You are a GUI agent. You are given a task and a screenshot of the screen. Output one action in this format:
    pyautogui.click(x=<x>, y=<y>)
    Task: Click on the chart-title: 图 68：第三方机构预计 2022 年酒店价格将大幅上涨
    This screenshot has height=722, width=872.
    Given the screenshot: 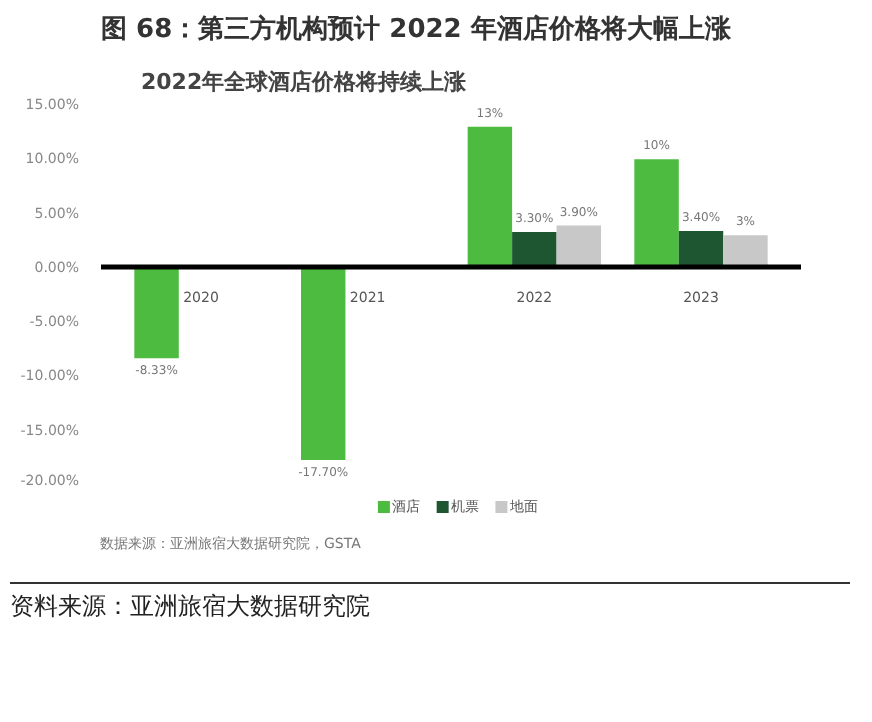 What is the action you would take?
    pyautogui.click(x=417, y=29)
    